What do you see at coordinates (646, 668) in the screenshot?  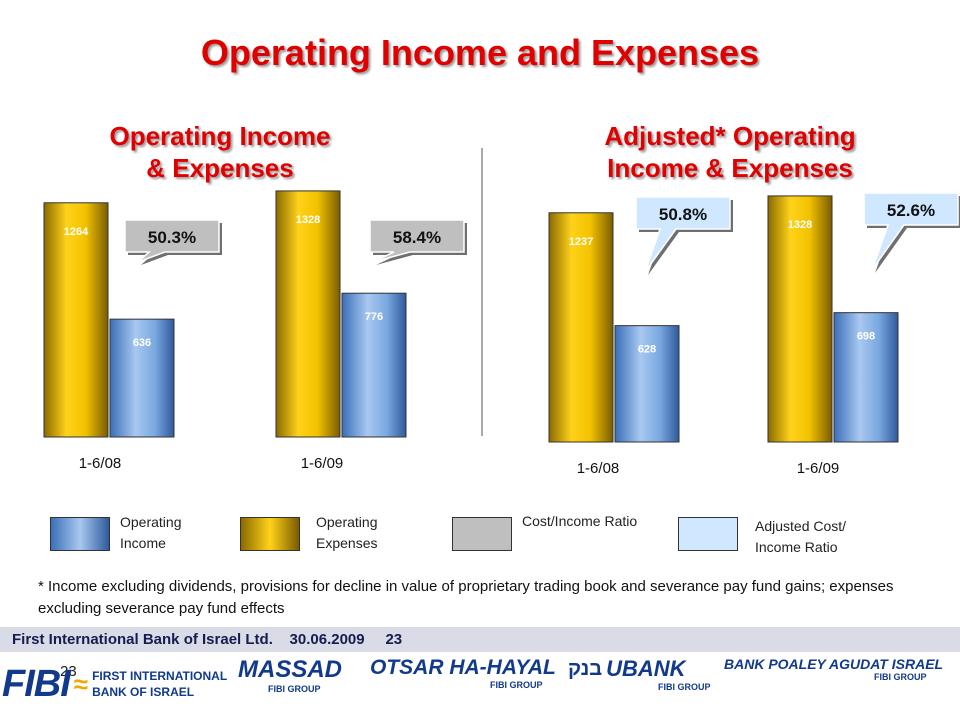 I see `ubank-logo-text: UBANK` at bounding box center [646, 668].